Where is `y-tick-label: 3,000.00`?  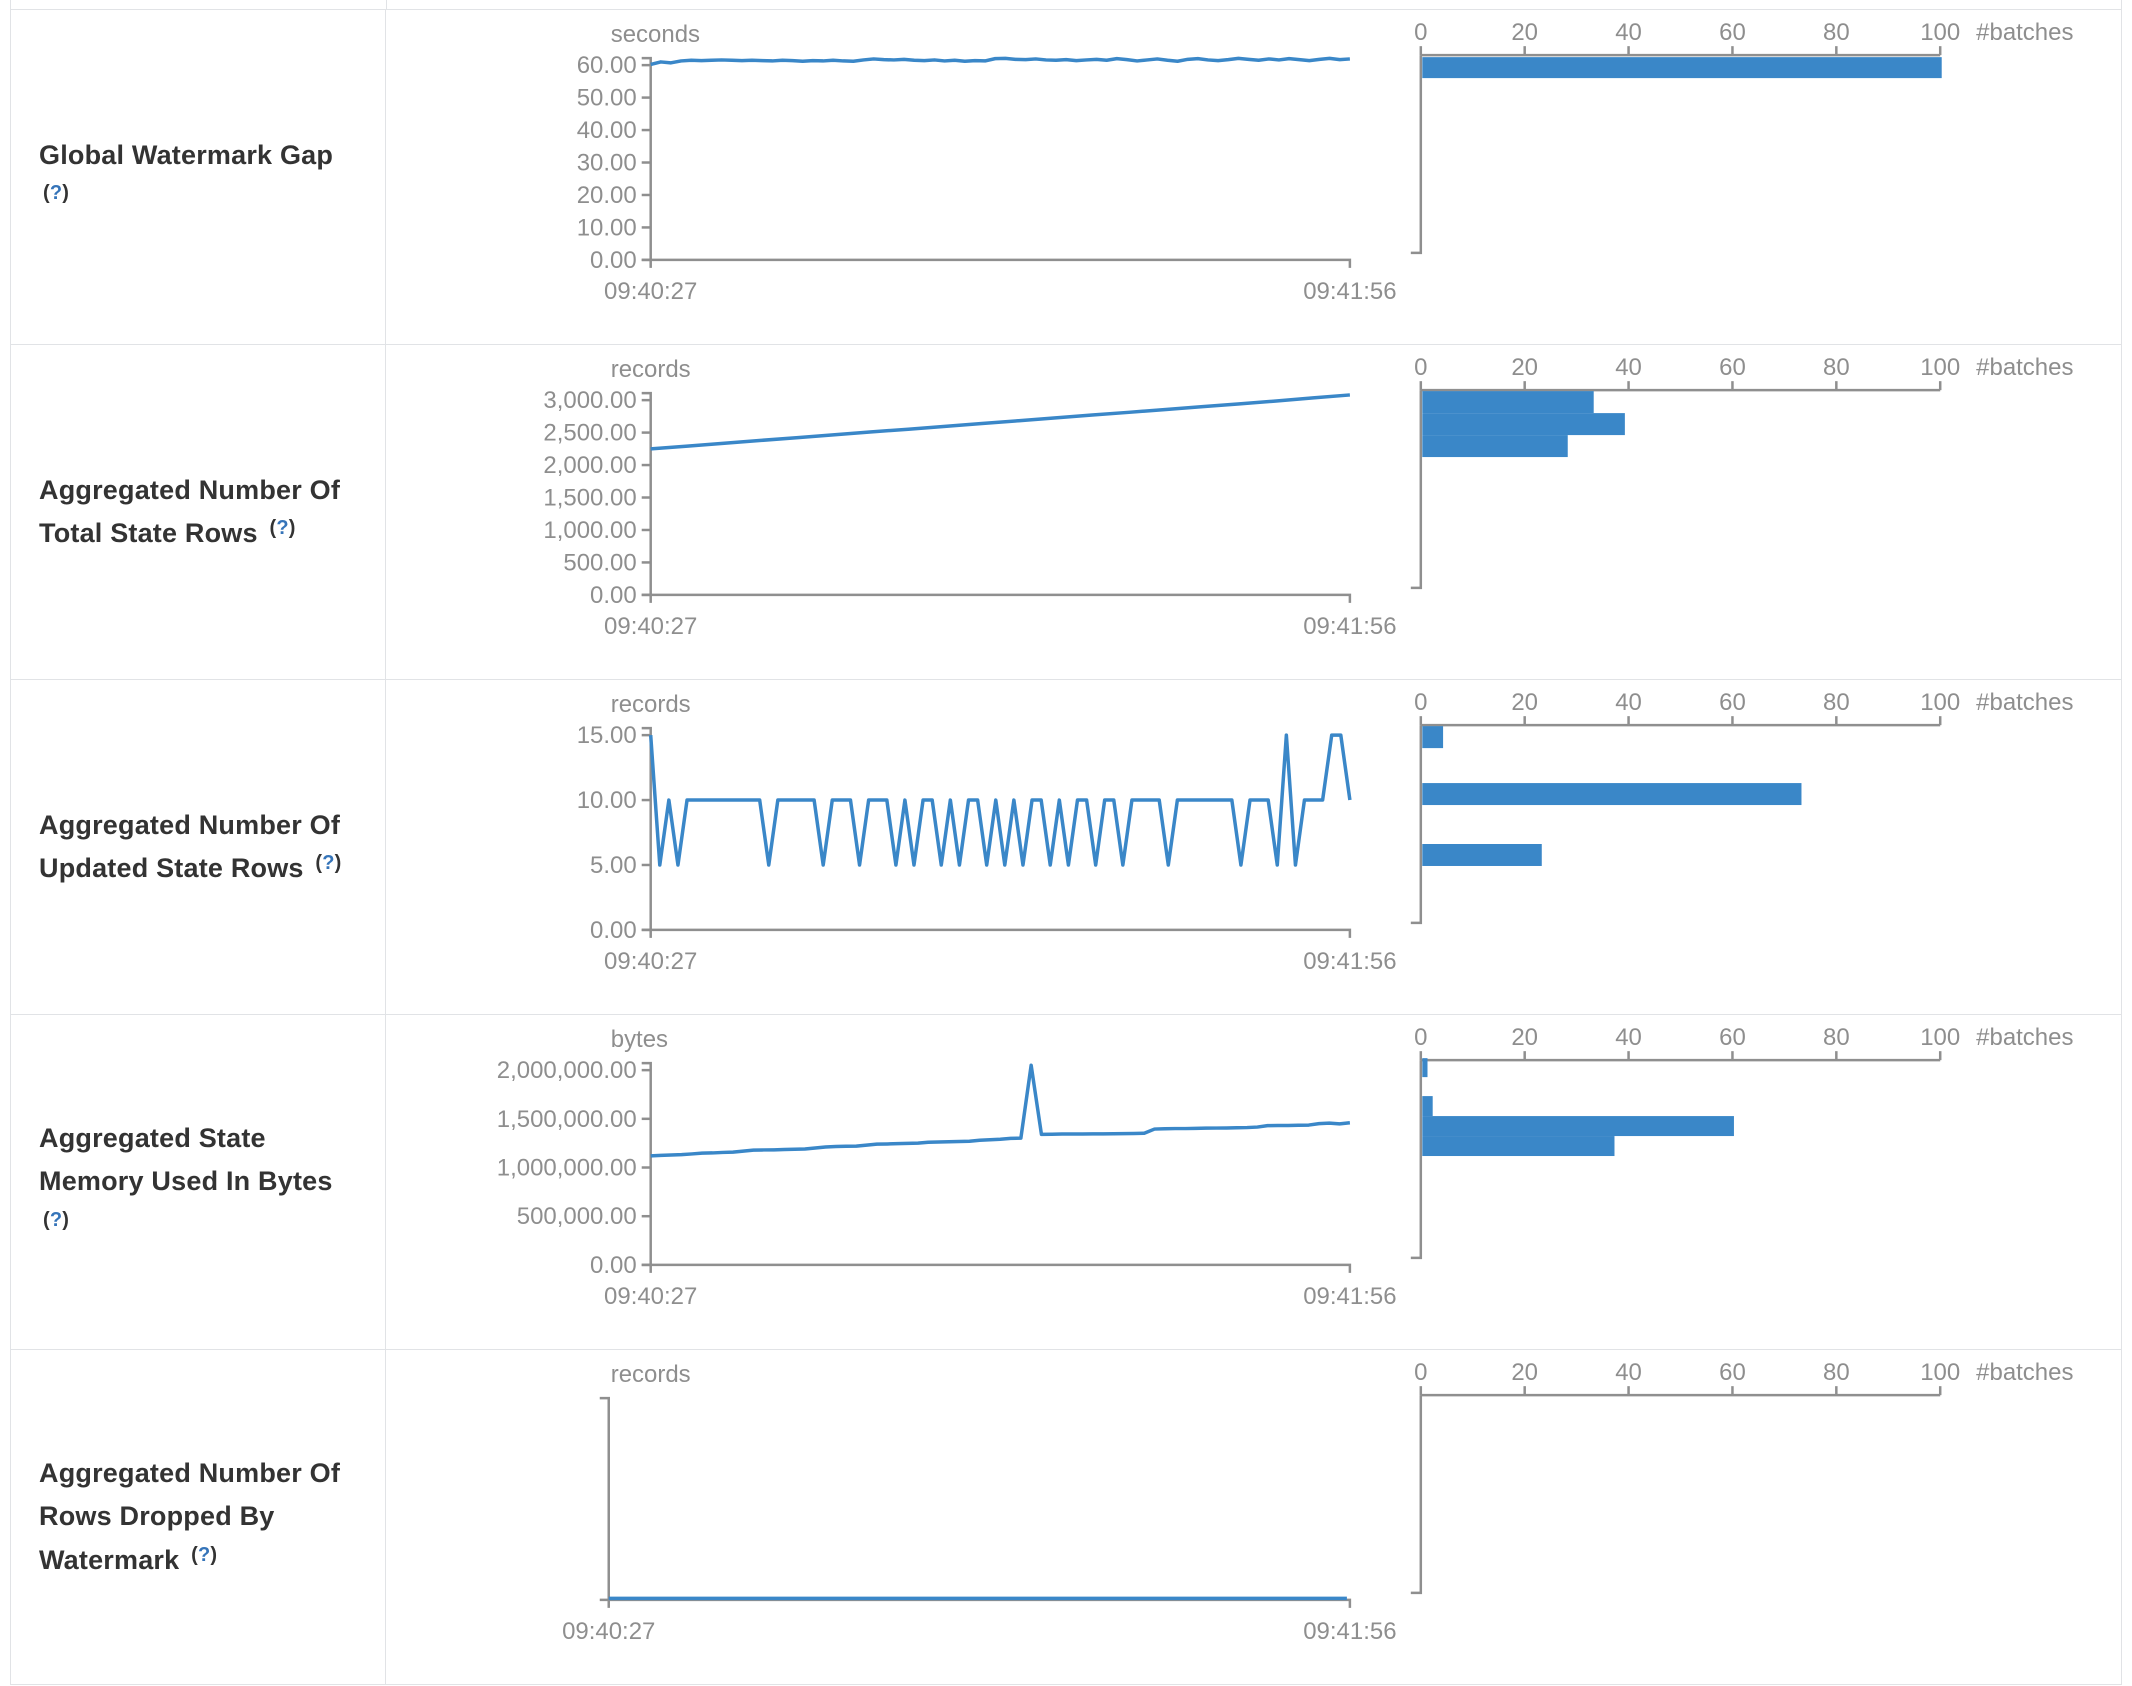 y-tick-label: 3,000.00 is located at coordinates (589, 400).